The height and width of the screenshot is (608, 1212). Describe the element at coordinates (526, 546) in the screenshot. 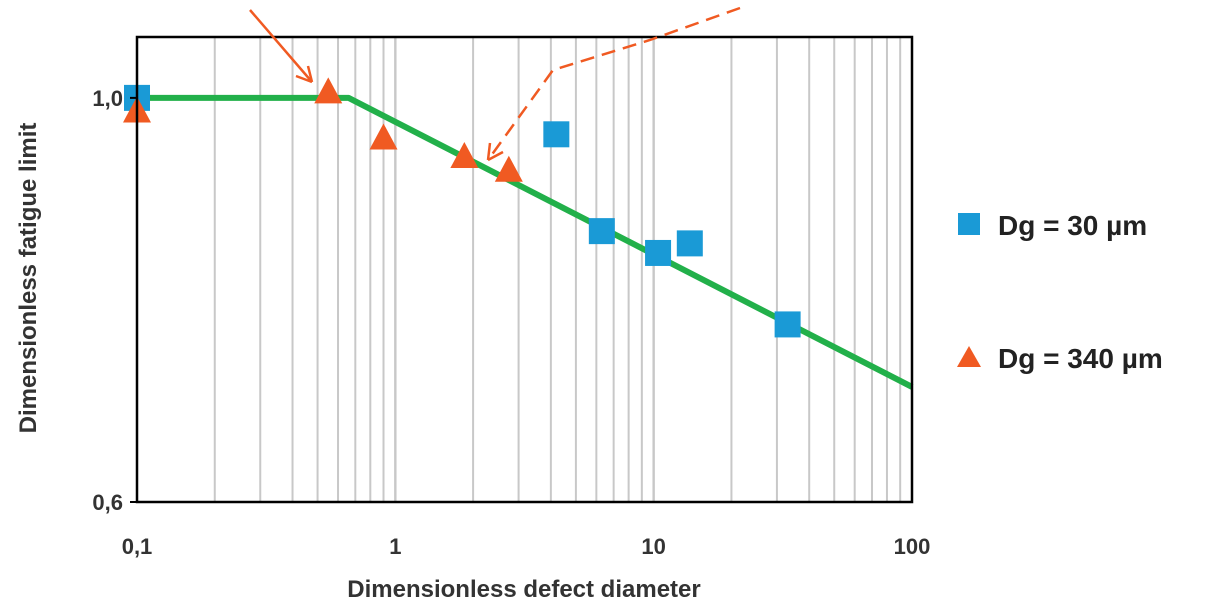

I see `x-tick-labels: 0,1 1 10 100` at that location.